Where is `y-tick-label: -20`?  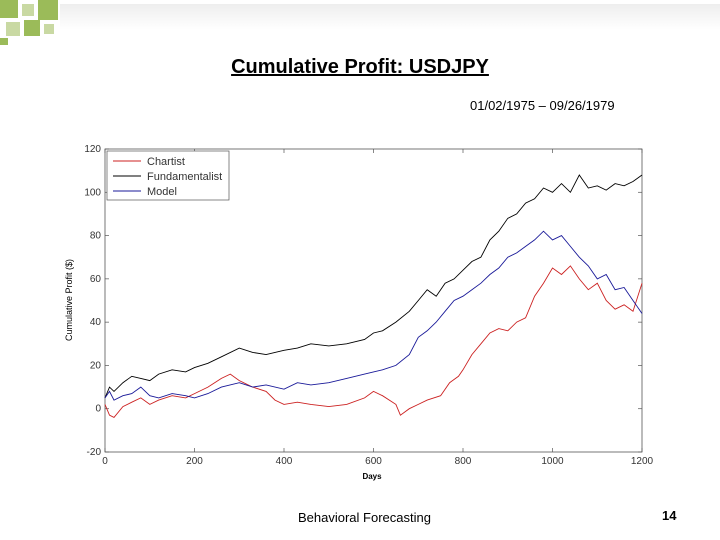 y-tick-label: -20 is located at coordinates (94, 452).